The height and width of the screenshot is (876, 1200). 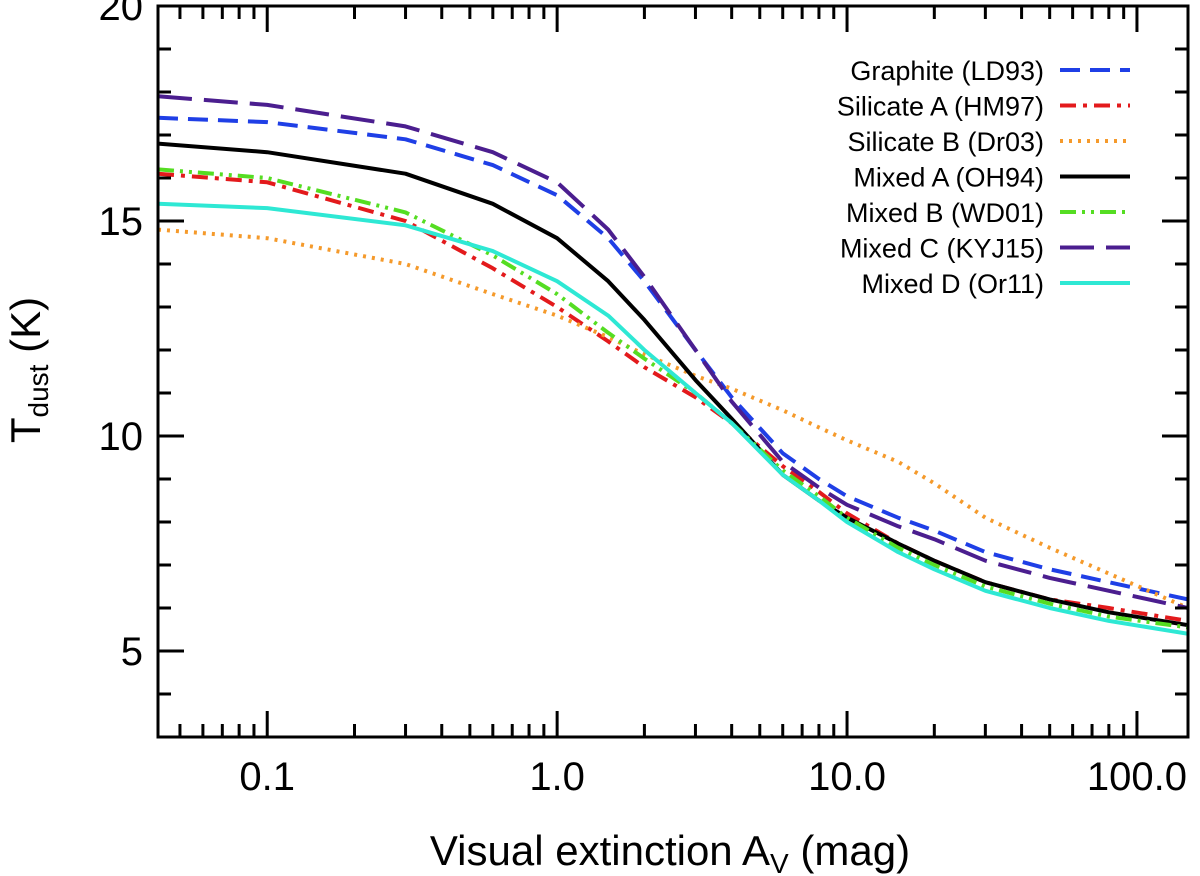 I want to click on legend-label: Silicate B (Dr03), so click(x=945, y=142).